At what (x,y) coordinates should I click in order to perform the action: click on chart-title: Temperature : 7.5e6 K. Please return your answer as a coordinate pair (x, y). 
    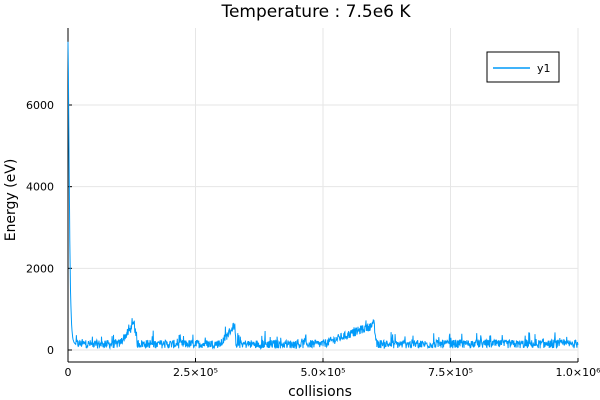
    Looking at the image, I should click on (315, 12).